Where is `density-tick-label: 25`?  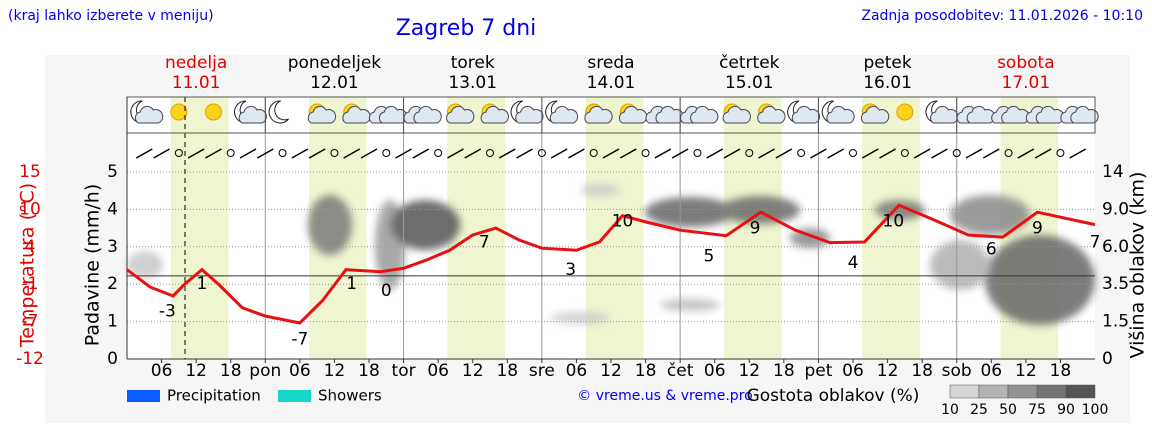 density-tick-label: 25 is located at coordinates (979, 410).